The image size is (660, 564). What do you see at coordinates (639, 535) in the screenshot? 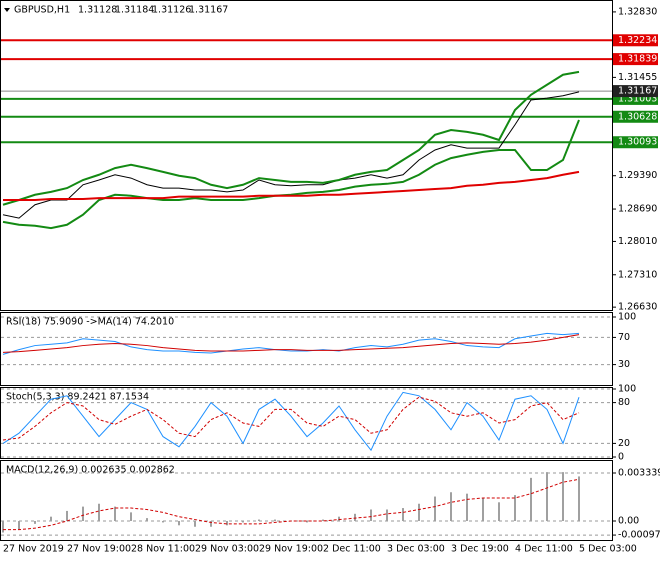
I see `y-tick-label: -0.000979` at bounding box center [639, 535].